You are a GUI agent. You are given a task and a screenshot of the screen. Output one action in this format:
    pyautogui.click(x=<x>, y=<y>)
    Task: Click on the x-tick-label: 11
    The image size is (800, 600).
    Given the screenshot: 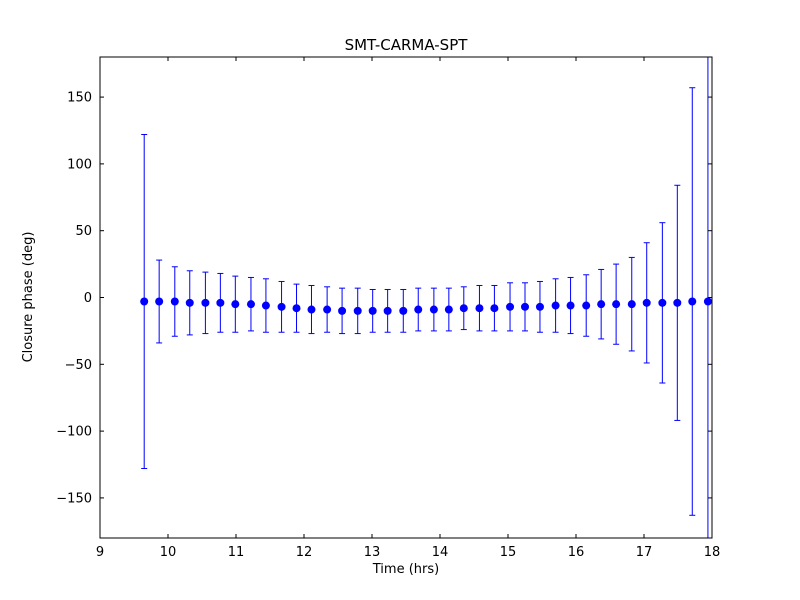 What is the action you would take?
    pyautogui.click(x=236, y=552)
    